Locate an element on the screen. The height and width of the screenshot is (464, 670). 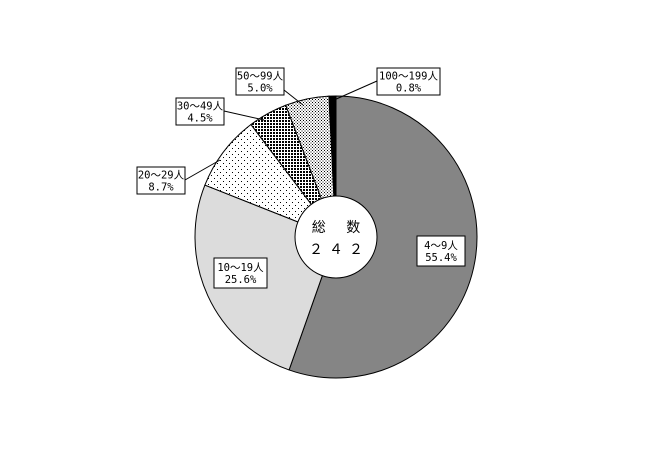
slice-category-label: 20～29人 is located at coordinates (161, 176).